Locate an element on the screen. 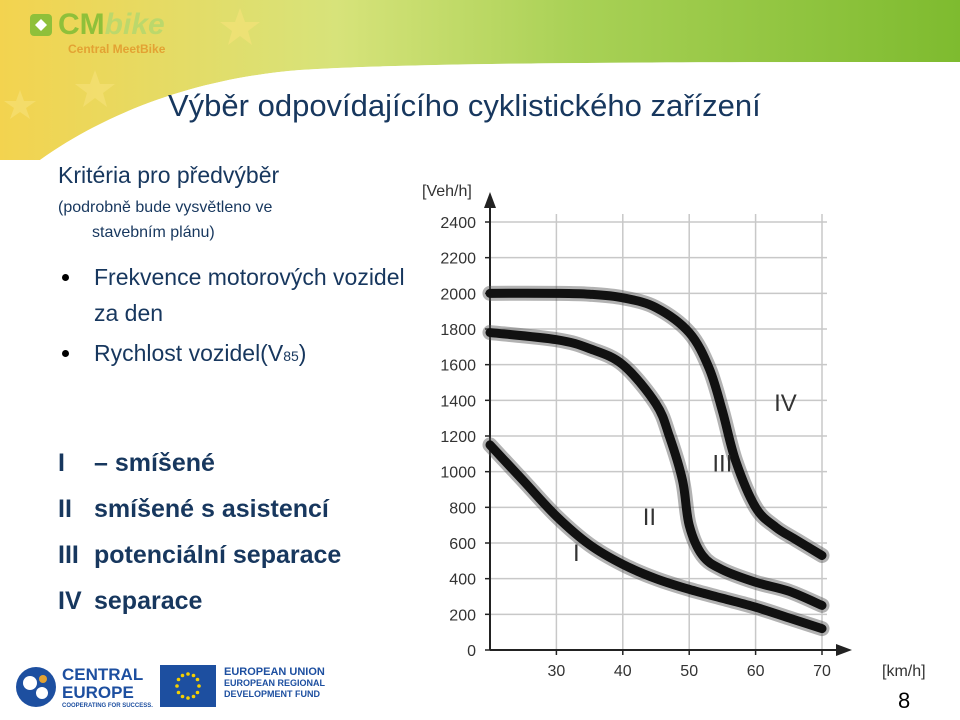 The width and height of the screenshot is (960, 720). cmbike-logo: CMbike Central MeetBike is located at coordinates (123, 32).